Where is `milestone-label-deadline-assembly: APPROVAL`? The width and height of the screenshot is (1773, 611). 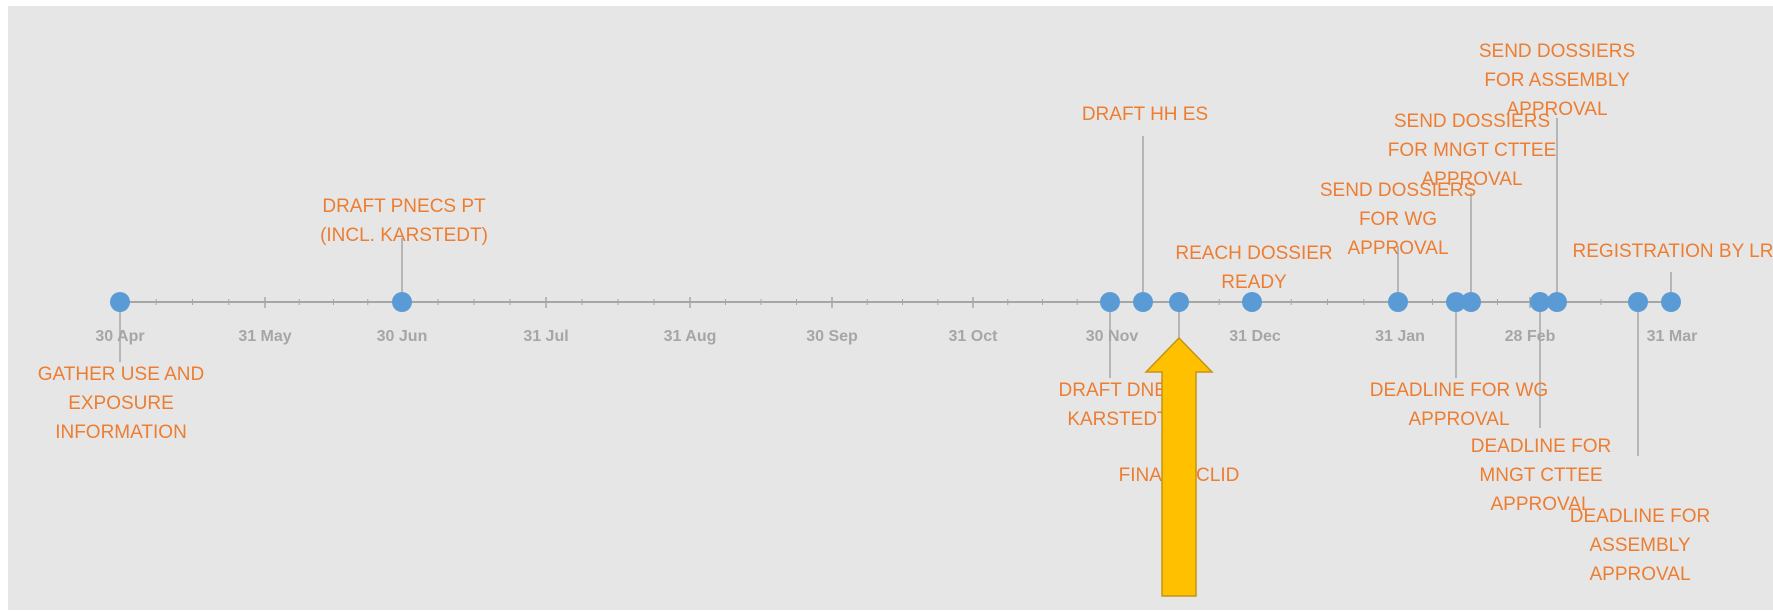
milestone-label-deadline-assembly: APPROVAL is located at coordinates (1639, 574).